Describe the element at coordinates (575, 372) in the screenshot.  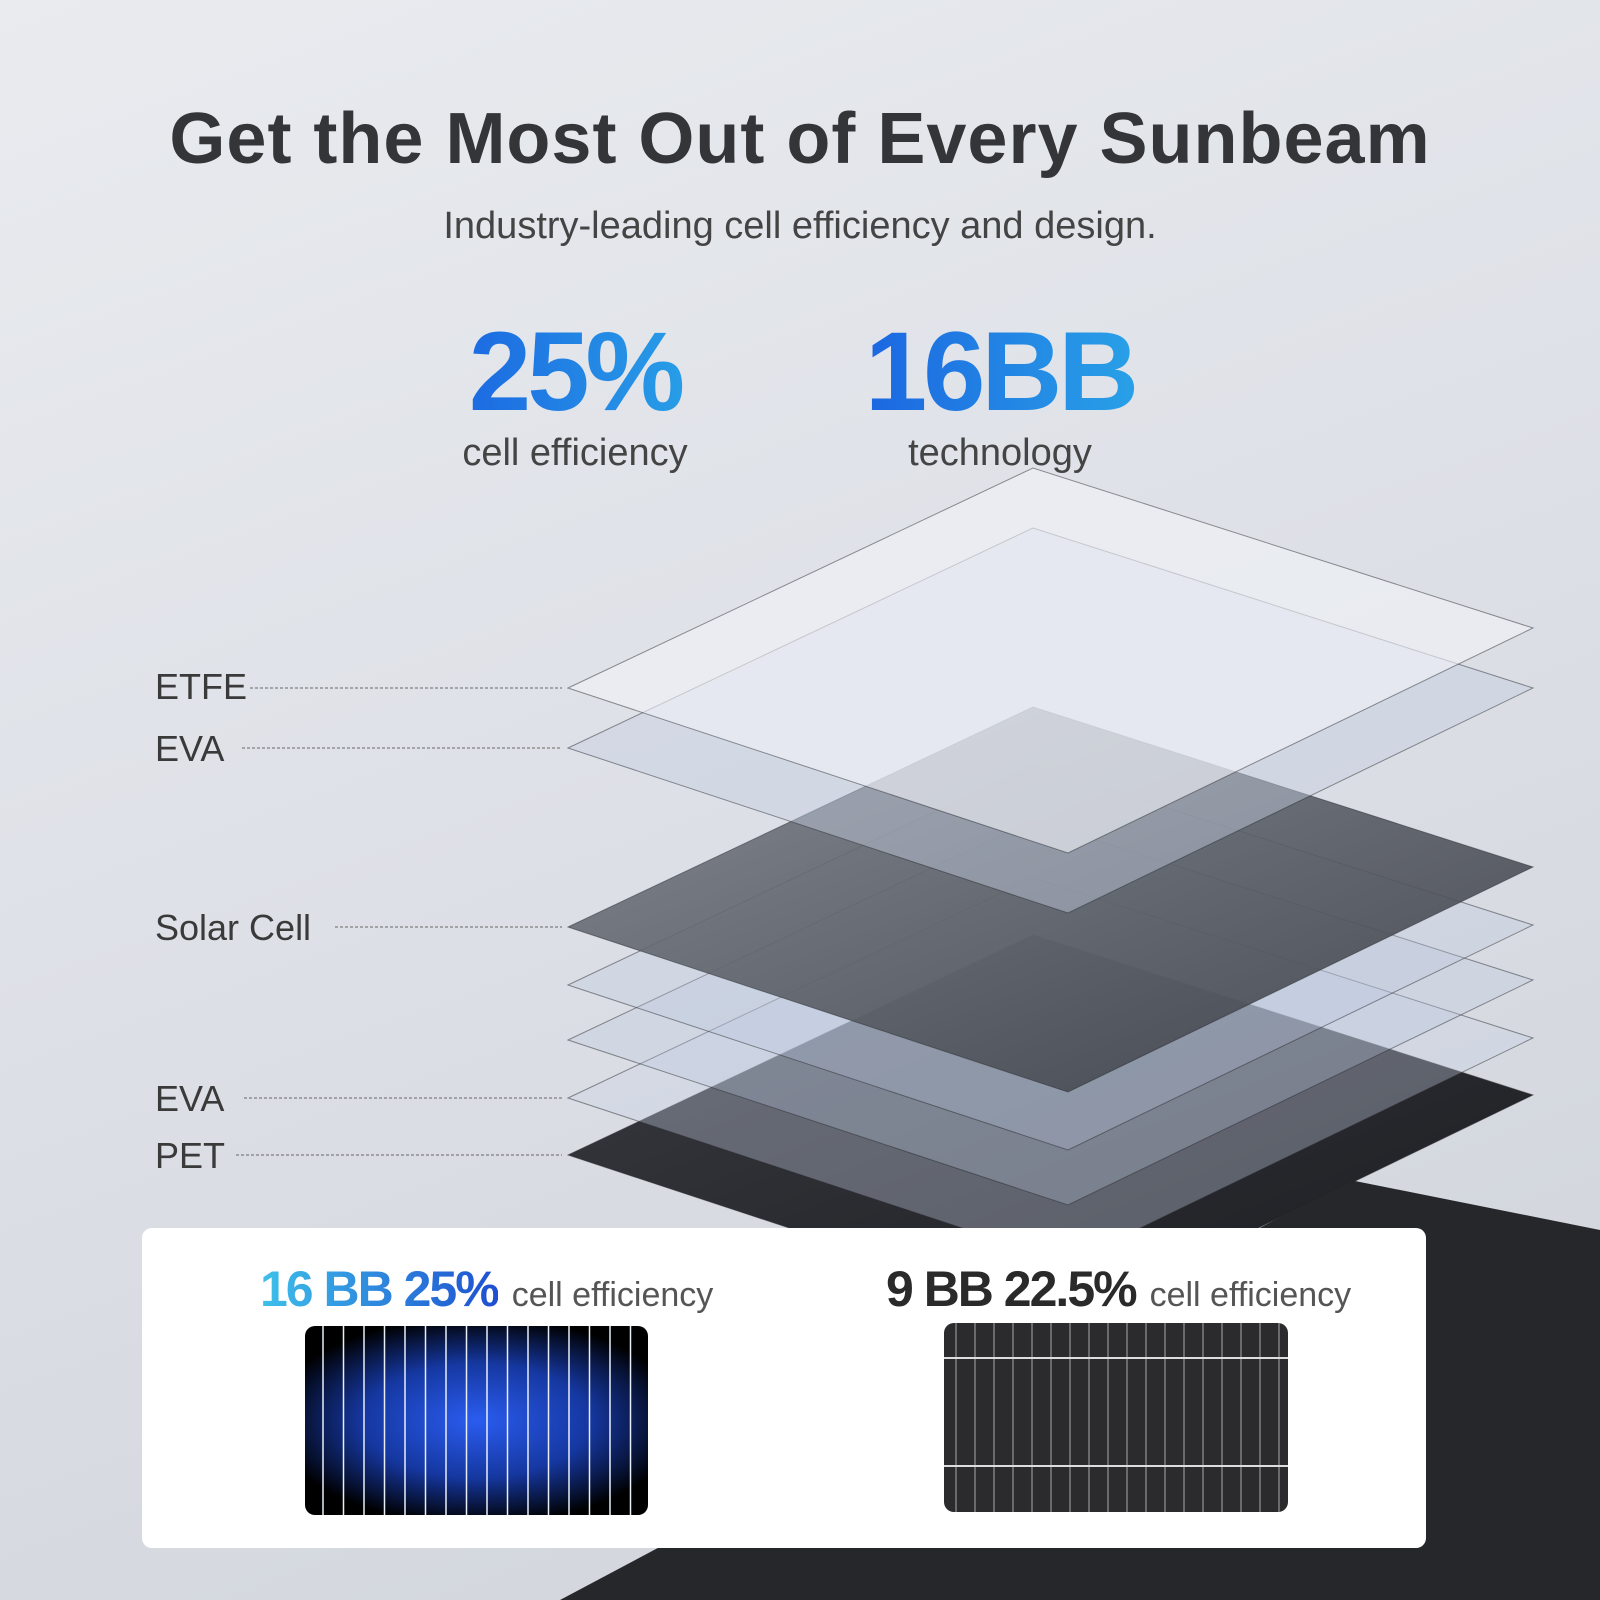
I see `stat-value: 25%` at that location.